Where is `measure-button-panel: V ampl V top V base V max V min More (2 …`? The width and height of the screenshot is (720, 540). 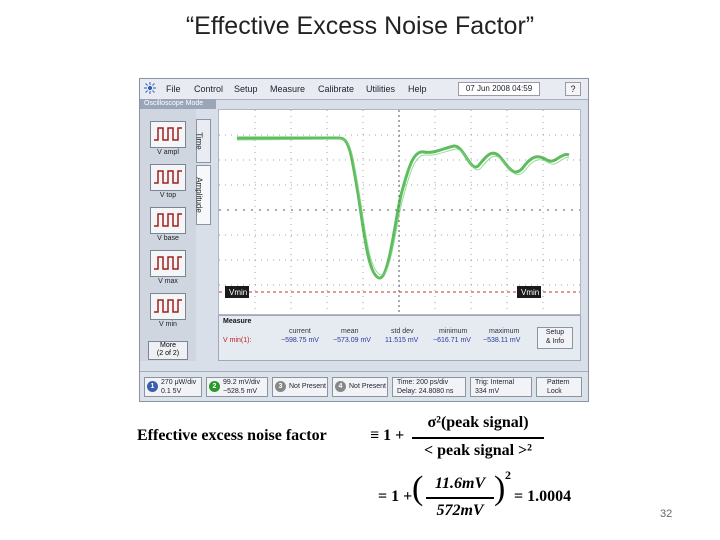
measure-button-panel: V ampl V top V base V max V min More (2 … is located at coordinates (168, 235).